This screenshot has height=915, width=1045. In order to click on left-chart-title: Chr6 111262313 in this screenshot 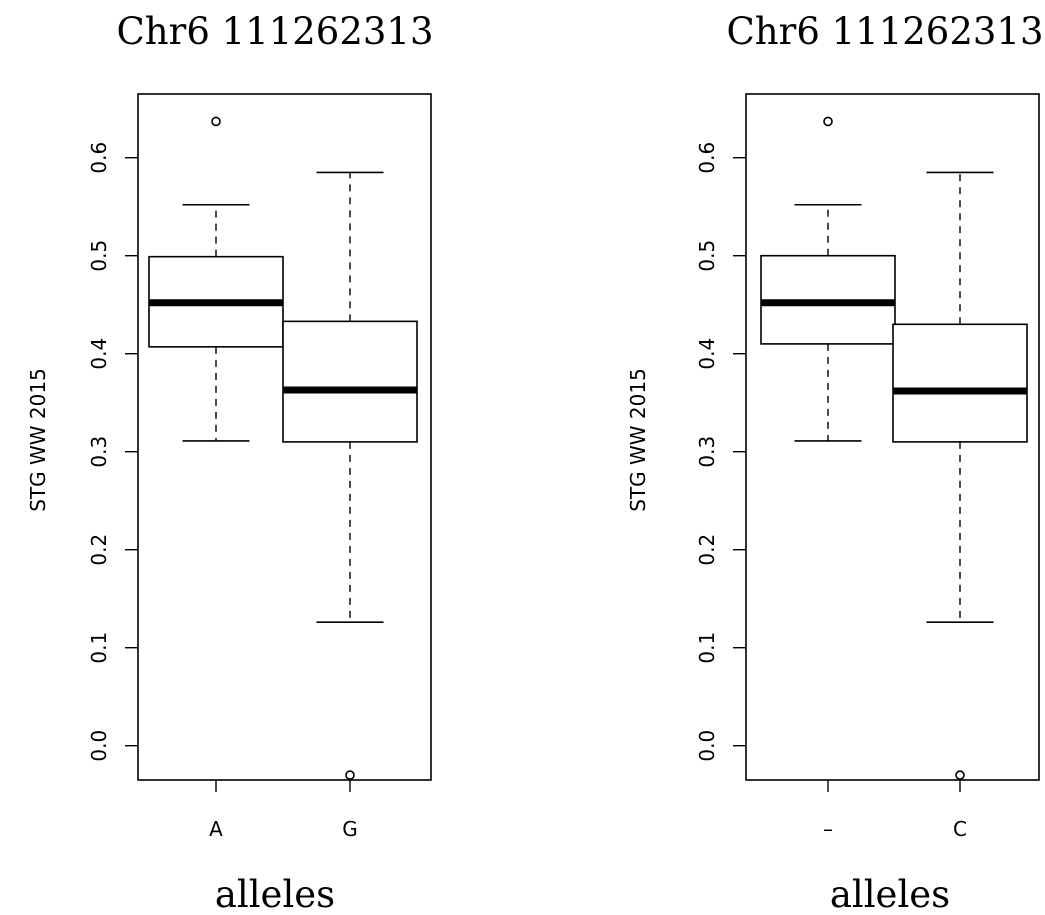, I will do `click(275, 31)`.